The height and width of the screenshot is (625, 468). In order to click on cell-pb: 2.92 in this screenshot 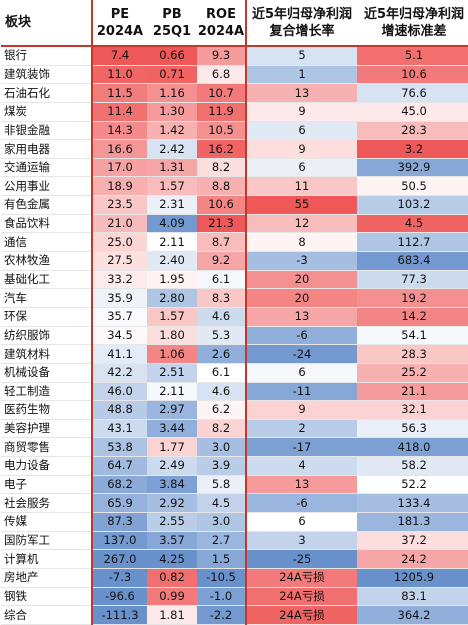, I will do `click(172, 503)`.